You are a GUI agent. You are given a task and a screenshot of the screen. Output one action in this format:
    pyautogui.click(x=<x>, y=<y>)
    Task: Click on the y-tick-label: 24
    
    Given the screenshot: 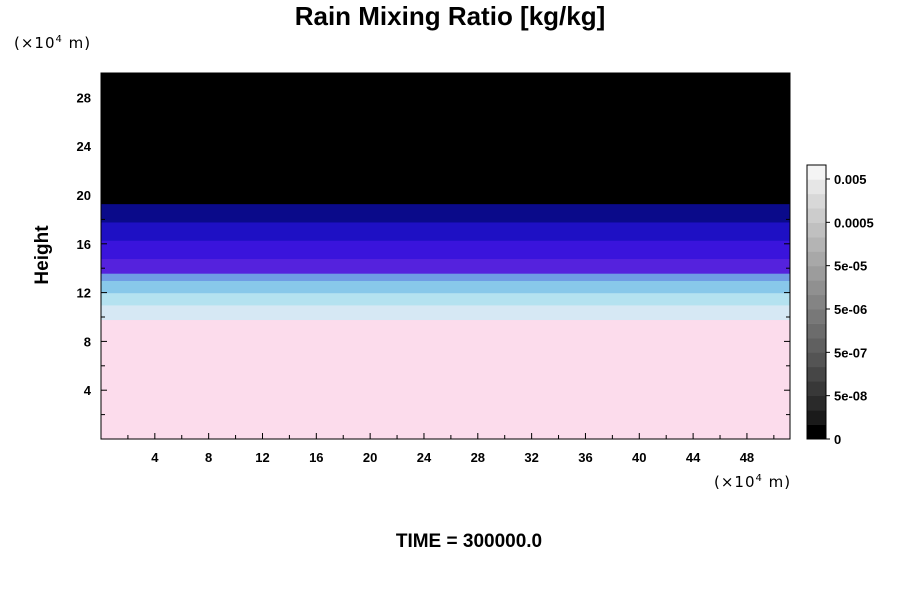 What is the action you would take?
    pyautogui.click(x=84, y=146)
    